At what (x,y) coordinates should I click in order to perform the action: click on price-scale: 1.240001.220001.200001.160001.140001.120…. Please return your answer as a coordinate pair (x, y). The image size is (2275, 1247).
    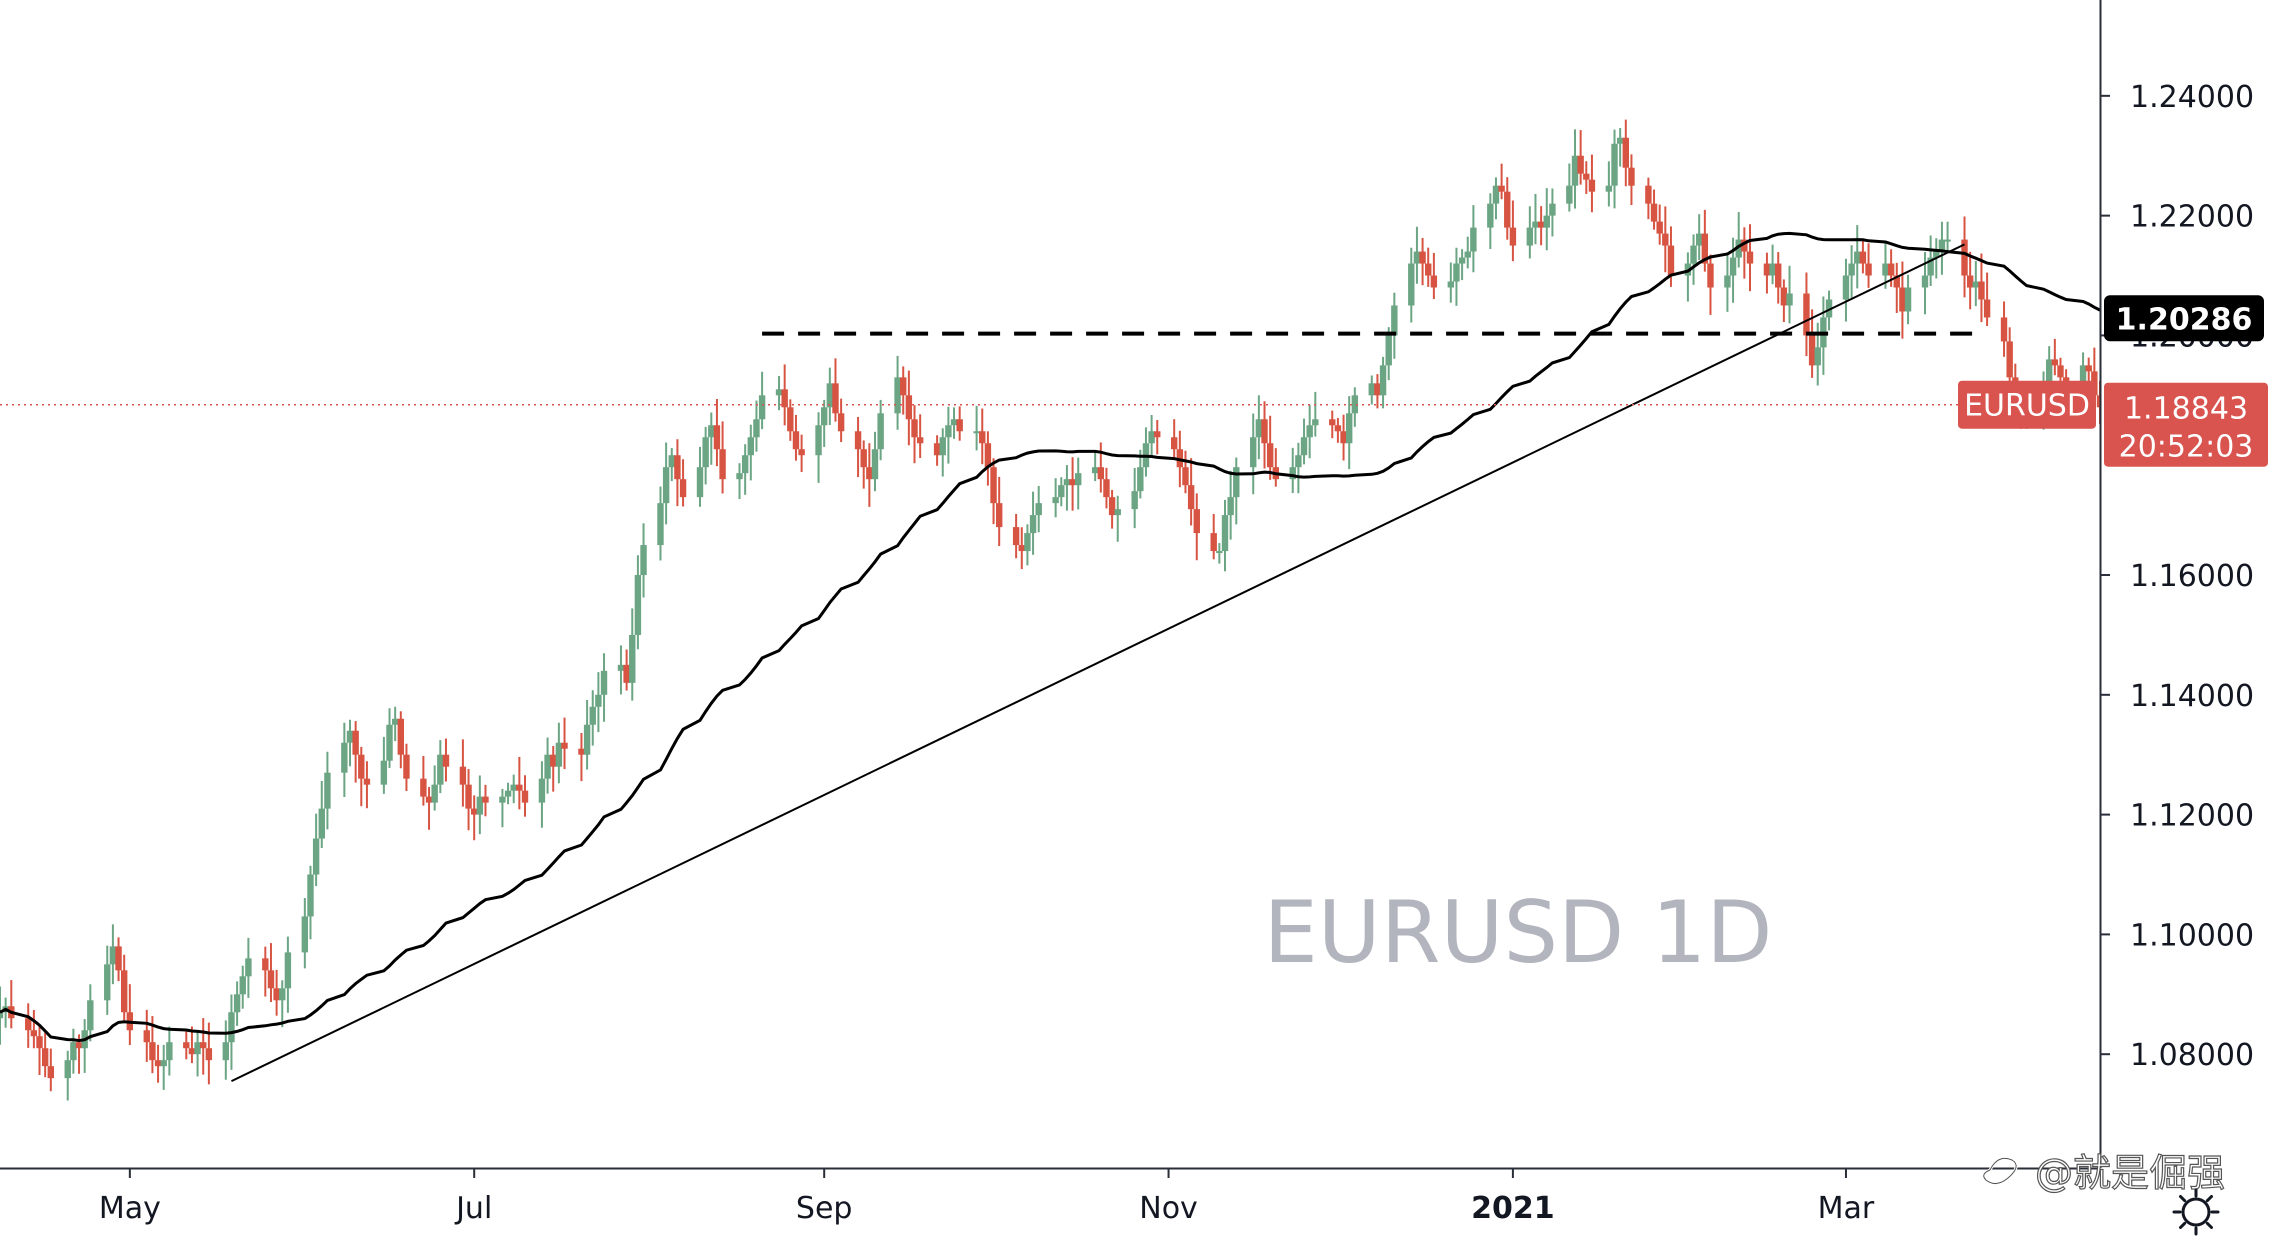
    Looking at the image, I should click on (2177, 576).